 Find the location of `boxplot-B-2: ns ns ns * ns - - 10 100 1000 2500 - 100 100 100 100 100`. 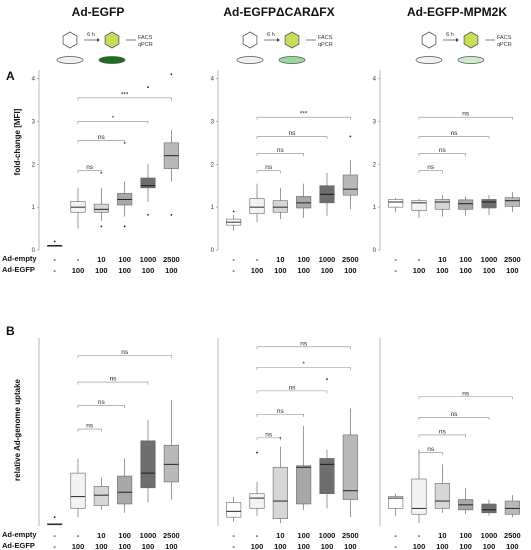

boxplot-B-2: ns ns ns * ns - - 10 100 1000 2500 - 100 100 100 100 100 is located at coordinates (288, 444).